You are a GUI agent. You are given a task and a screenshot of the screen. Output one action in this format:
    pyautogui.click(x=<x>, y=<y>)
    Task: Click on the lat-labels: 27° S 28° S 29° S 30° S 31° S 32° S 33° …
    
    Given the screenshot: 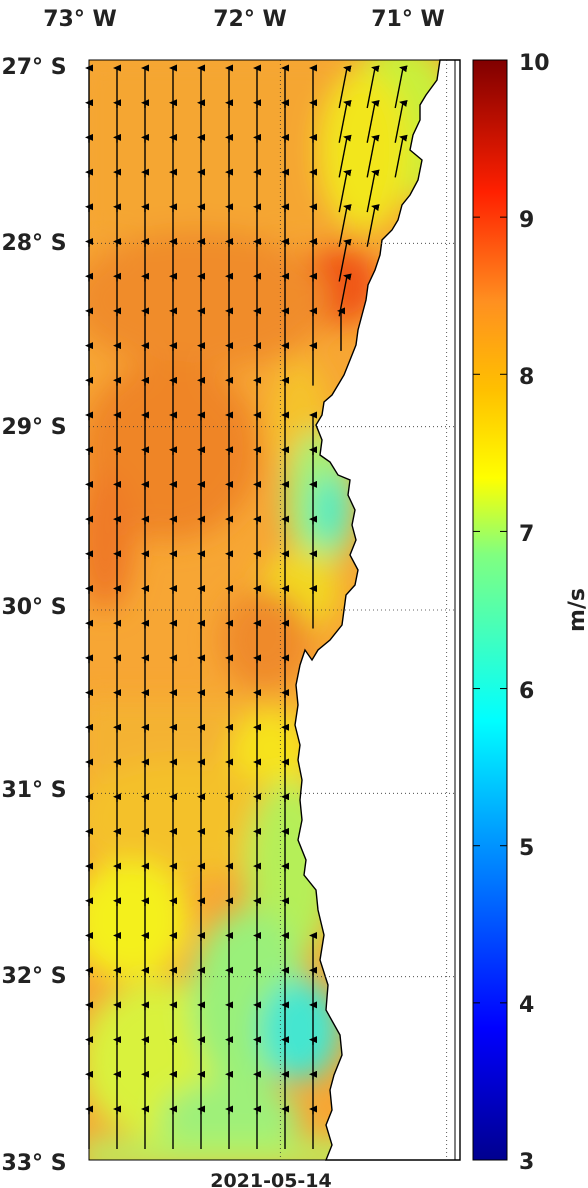 What is the action you would take?
    pyautogui.click(x=33, y=615)
    